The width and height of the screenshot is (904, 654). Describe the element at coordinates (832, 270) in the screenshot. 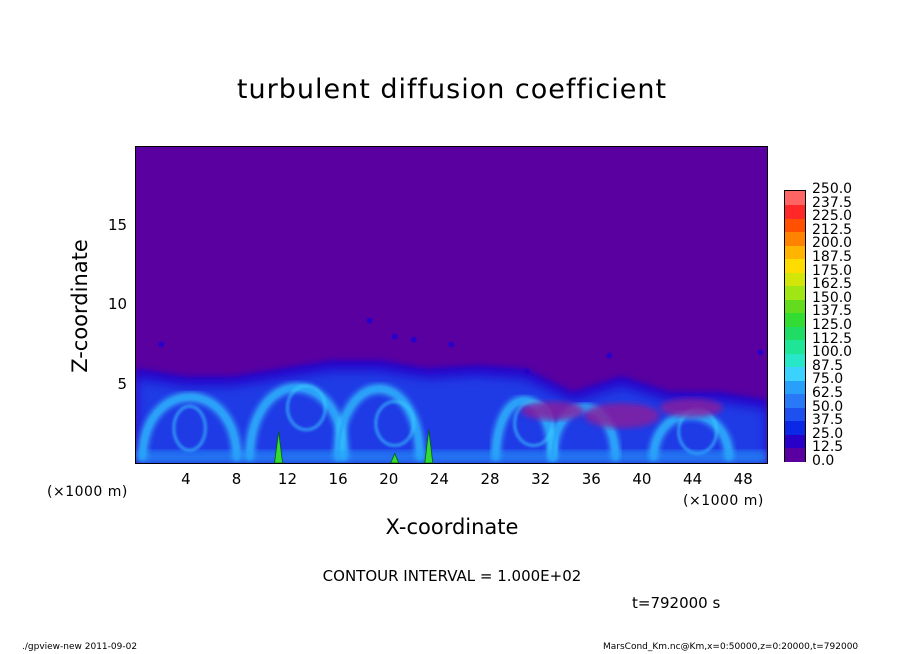

I see `colorbar-label: 175.0` at that location.